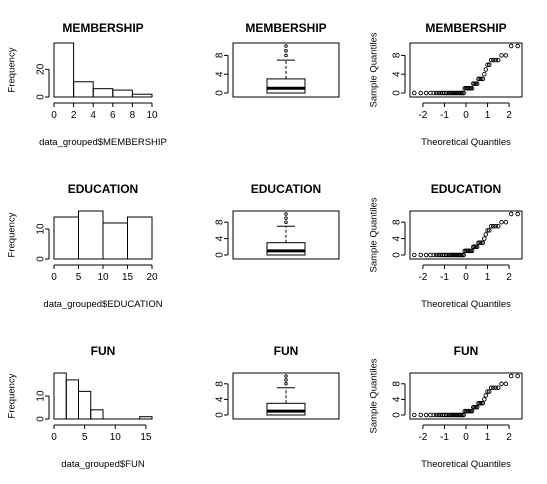 This screenshot has height=484, width=547. What do you see at coordinates (220, 399) in the screenshot?
I see `fun-box-ytick-label-1: 4` at bounding box center [220, 399].